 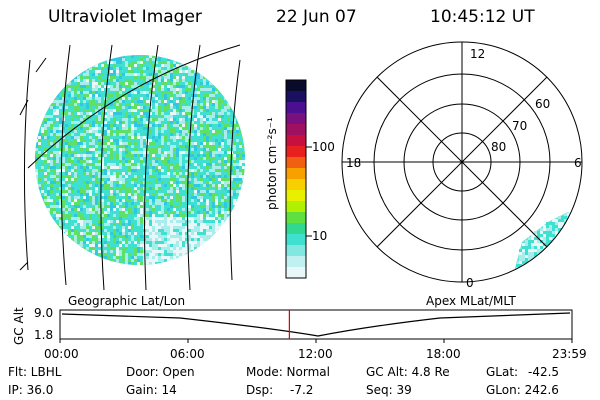 What do you see at coordinates (522, 390) in the screenshot?
I see `glon-info: GLon: 242.6` at bounding box center [522, 390].